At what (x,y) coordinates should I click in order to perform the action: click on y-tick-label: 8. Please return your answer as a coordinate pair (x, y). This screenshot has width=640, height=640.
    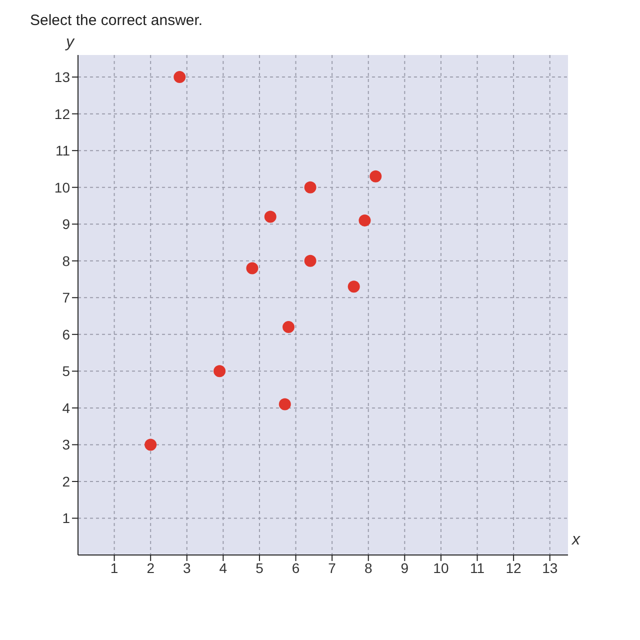
    Looking at the image, I should click on (66, 260).